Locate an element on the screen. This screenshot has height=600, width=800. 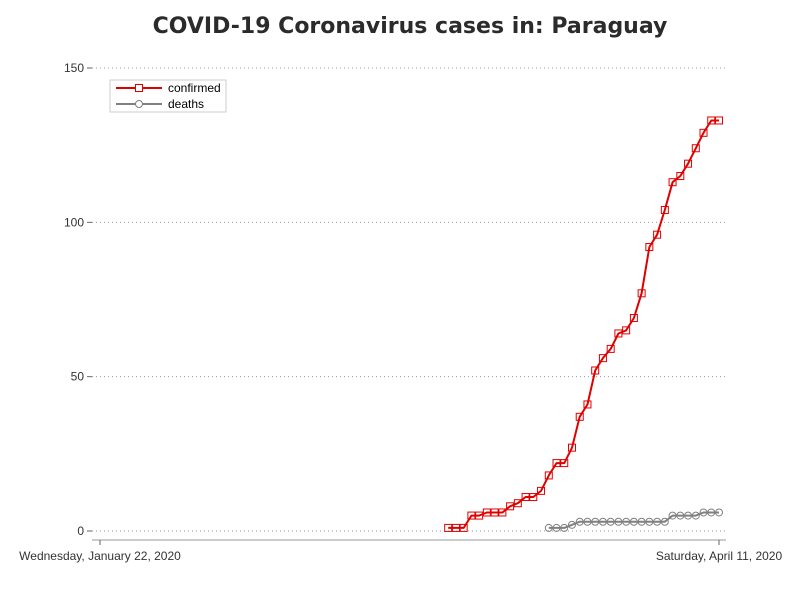
legend: confirmed deaths is located at coordinates (168, 96).